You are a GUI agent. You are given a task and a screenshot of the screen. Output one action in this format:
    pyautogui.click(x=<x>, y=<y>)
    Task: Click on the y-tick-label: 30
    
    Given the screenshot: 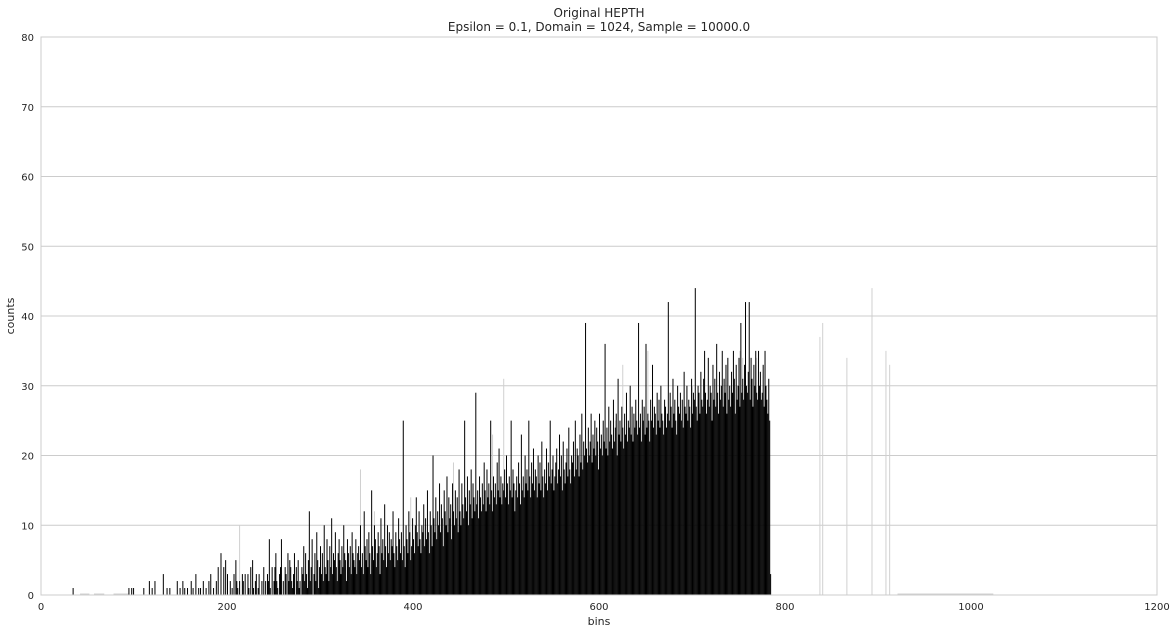 What is the action you would take?
    pyautogui.click(x=27, y=387)
    